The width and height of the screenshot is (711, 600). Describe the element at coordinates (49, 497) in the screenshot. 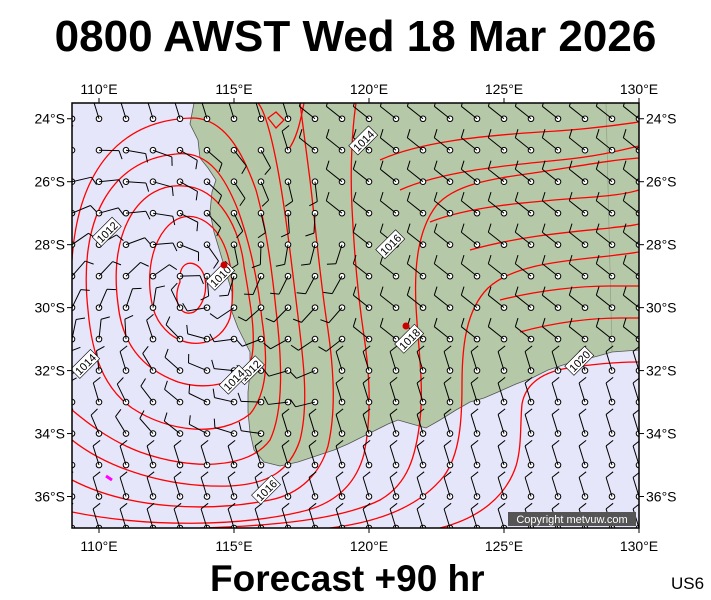

I see `lat-label-left: 36°S` at that location.